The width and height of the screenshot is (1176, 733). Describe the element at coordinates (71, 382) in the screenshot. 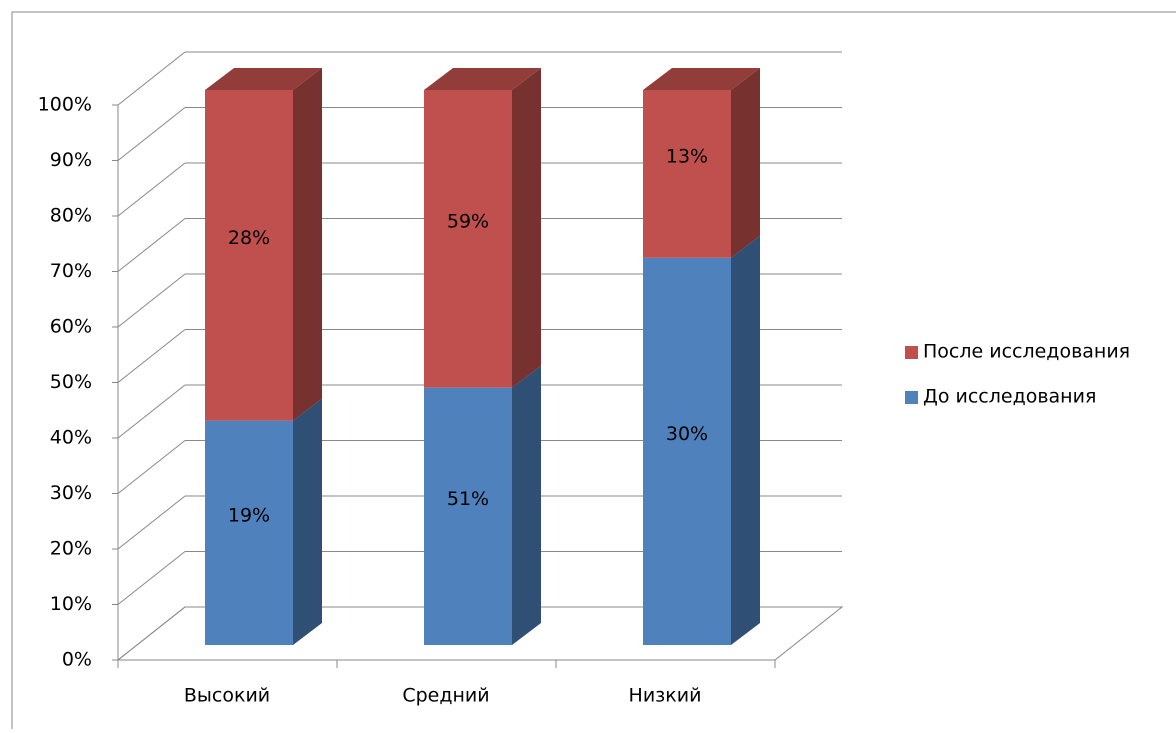

I see `y-tick-label: 50%` at that location.